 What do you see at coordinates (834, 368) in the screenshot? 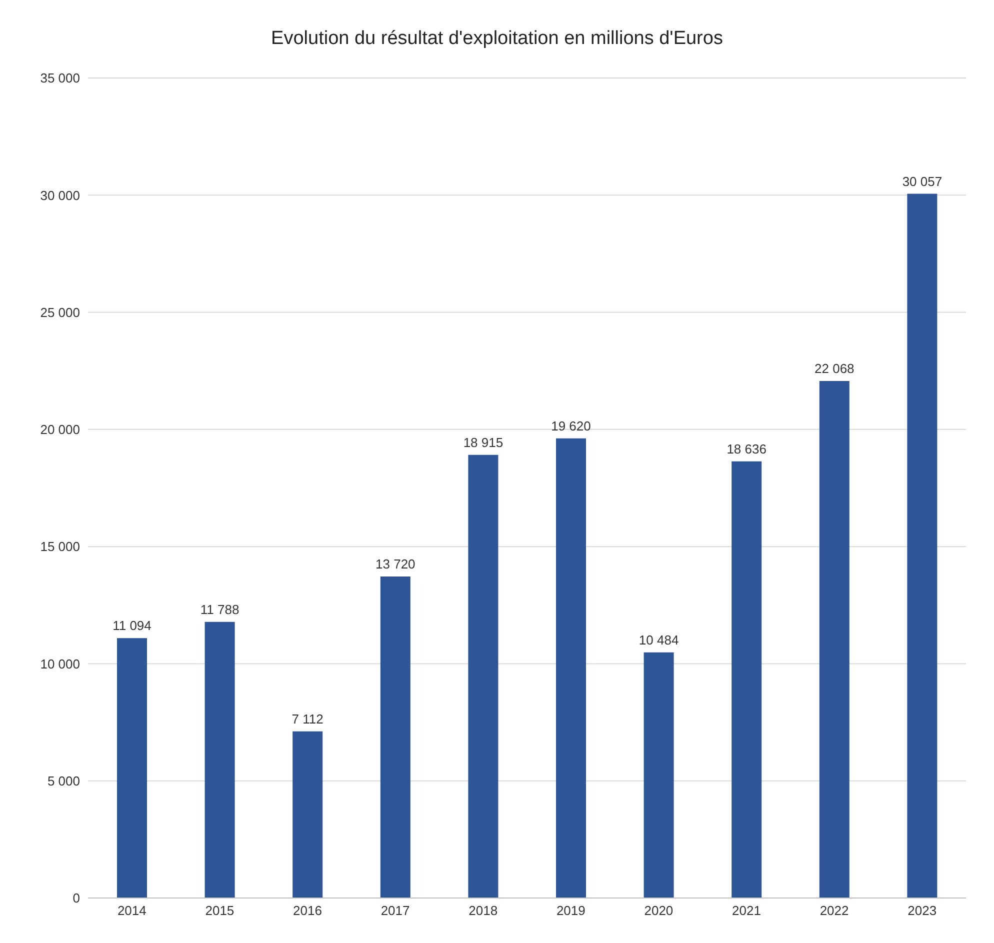
I see `data-label: 22 068` at bounding box center [834, 368].